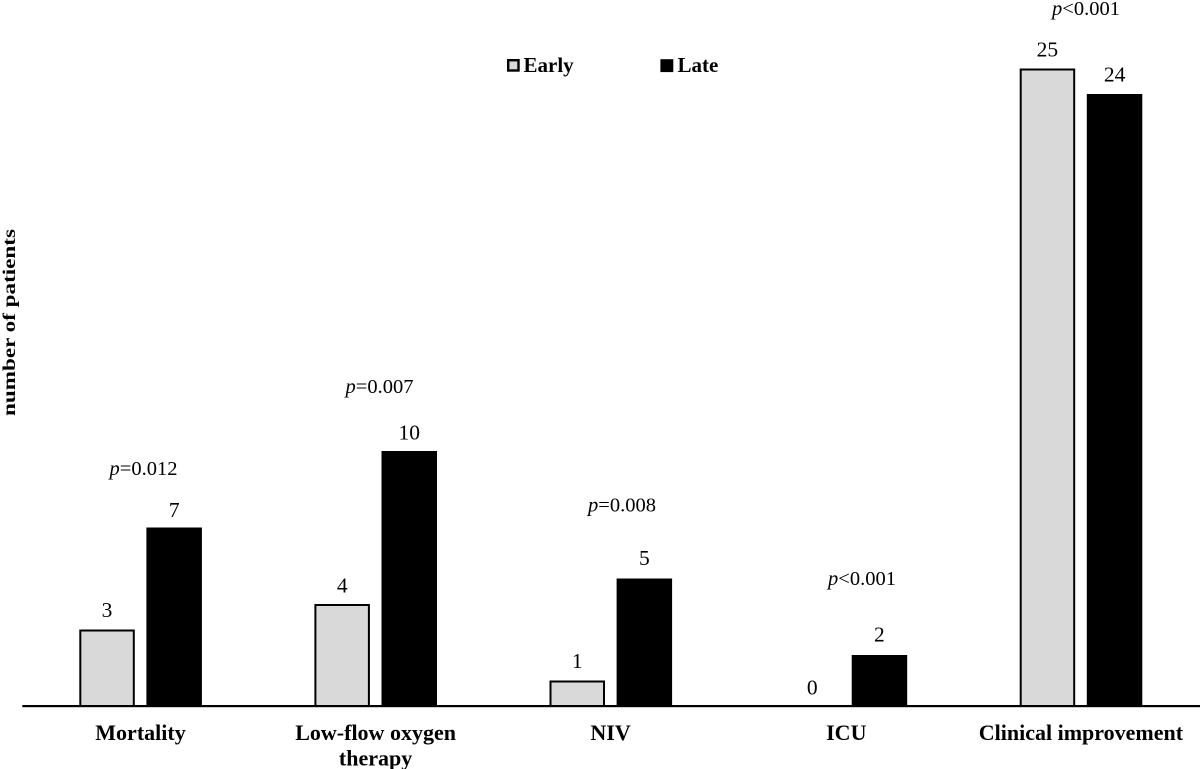  Describe the element at coordinates (698, 65) in the screenshot. I see `svg-text: Late` at that location.